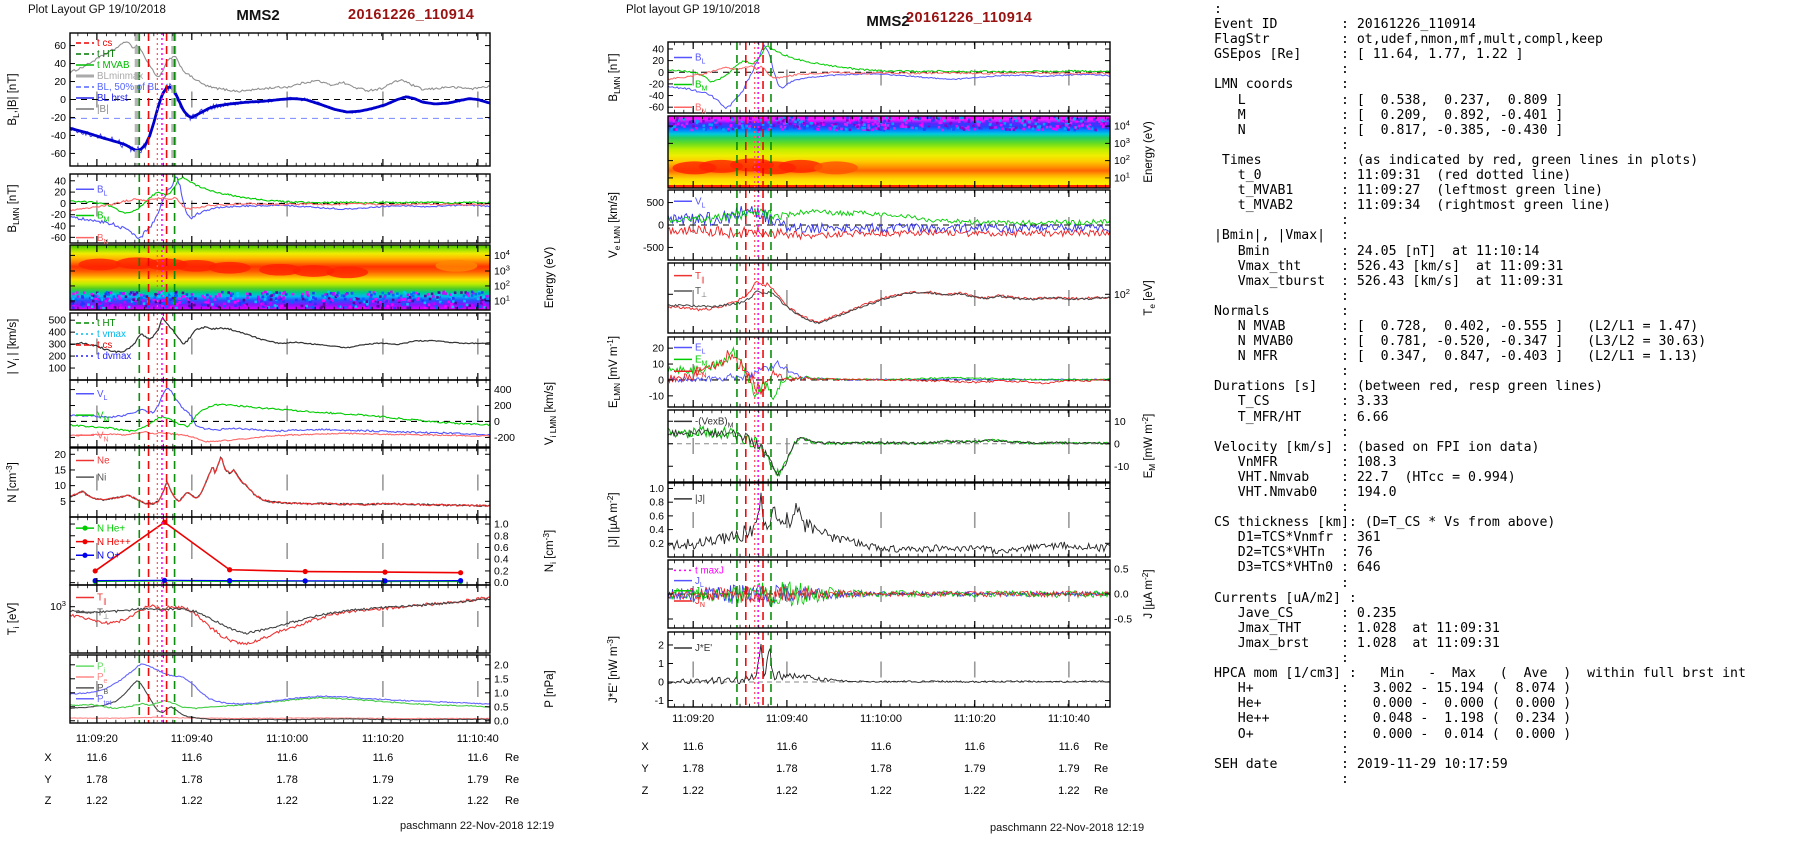  I want to click on series-V_L, so click(280, 411).